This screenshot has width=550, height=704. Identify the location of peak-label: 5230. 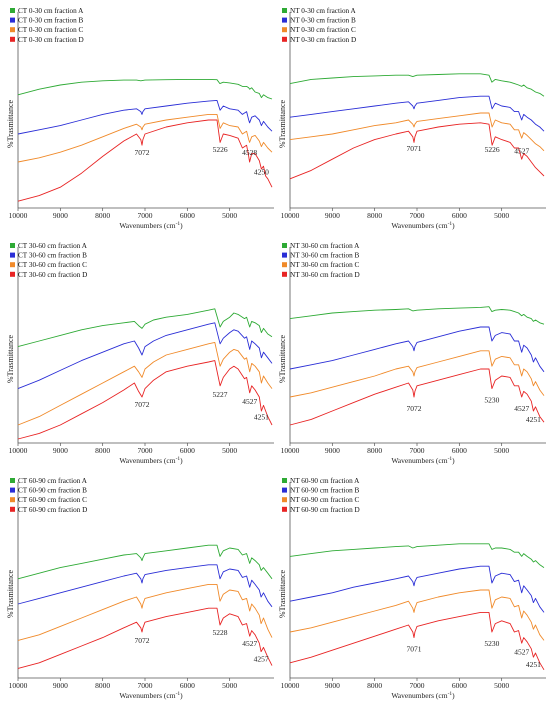
(491, 400).